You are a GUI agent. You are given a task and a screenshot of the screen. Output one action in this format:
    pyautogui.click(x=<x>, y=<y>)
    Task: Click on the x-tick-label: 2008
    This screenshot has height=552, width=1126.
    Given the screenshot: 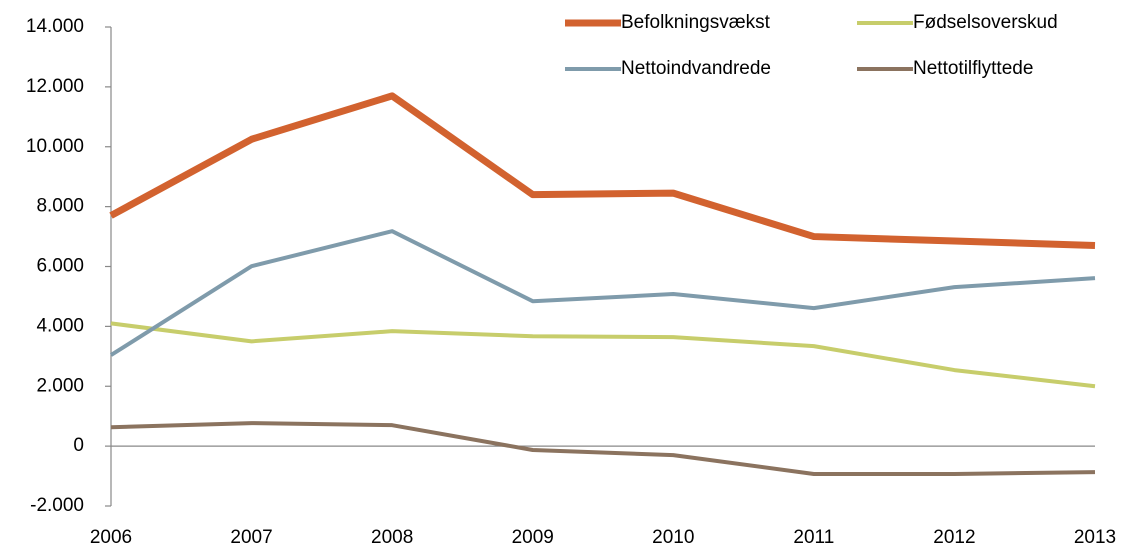 What is the action you would take?
    pyautogui.click(x=392, y=537)
    